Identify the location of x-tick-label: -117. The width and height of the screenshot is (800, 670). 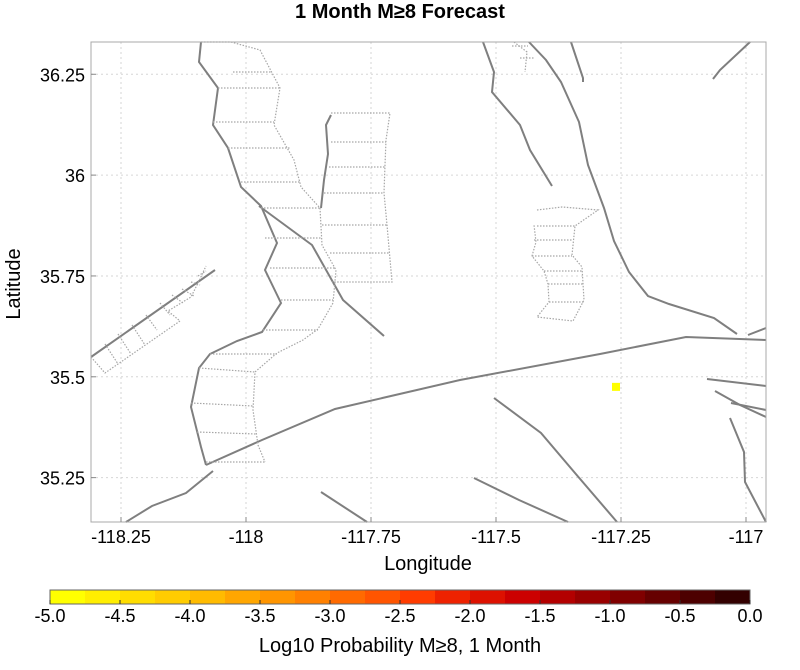
(746, 537).